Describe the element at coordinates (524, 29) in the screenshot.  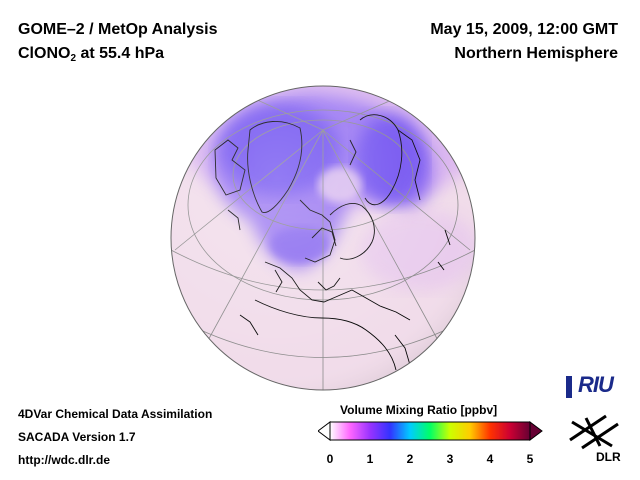
I see `analysis-date: May 15, 2009, 12:00 GMT` at that location.